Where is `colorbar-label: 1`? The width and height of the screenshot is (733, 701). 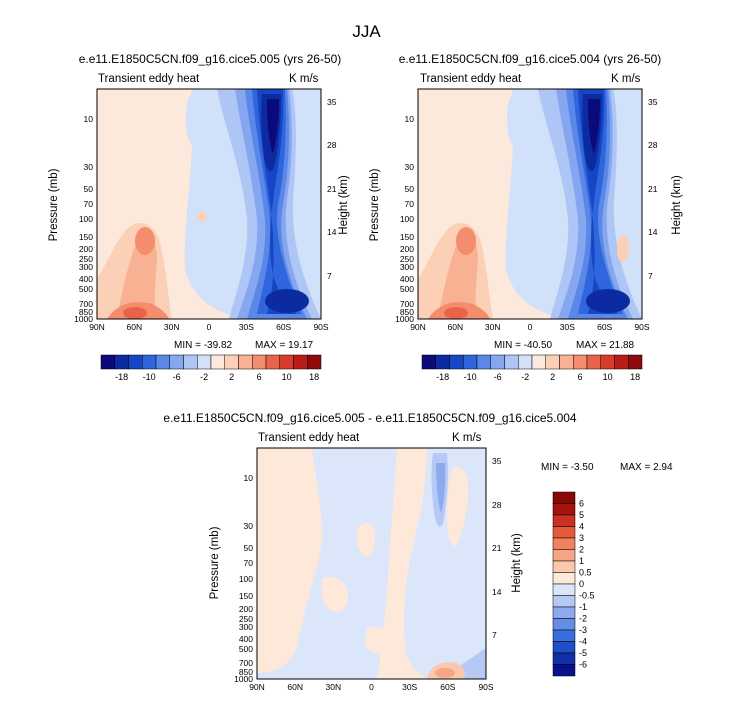
colorbar-label: 1 is located at coordinates (581, 561).